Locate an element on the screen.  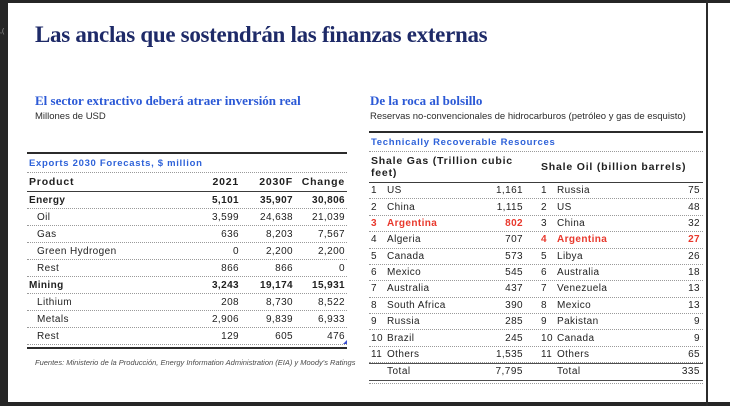
cell-change: 7,567 is located at coordinates (331, 234).